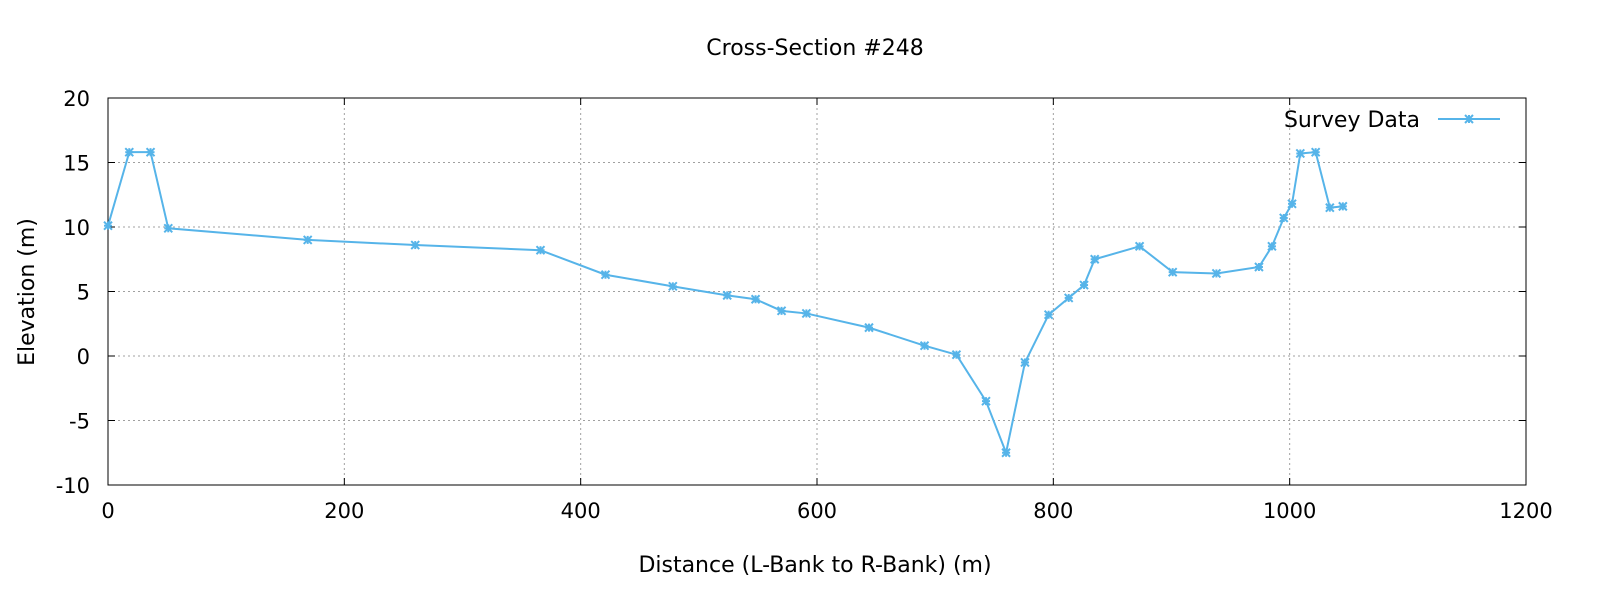 The width and height of the screenshot is (1600, 600). Describe the element at coordinates (79, 422) in the screenshot. I see `y-tick-label: -5` at that location.